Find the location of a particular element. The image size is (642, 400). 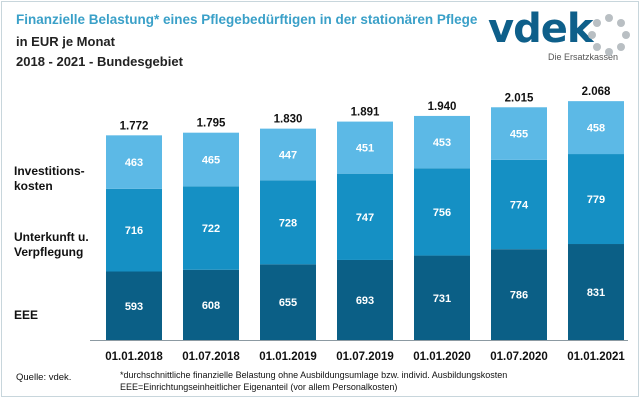

total-label: 1.772 is located at coordinates (134, 126).